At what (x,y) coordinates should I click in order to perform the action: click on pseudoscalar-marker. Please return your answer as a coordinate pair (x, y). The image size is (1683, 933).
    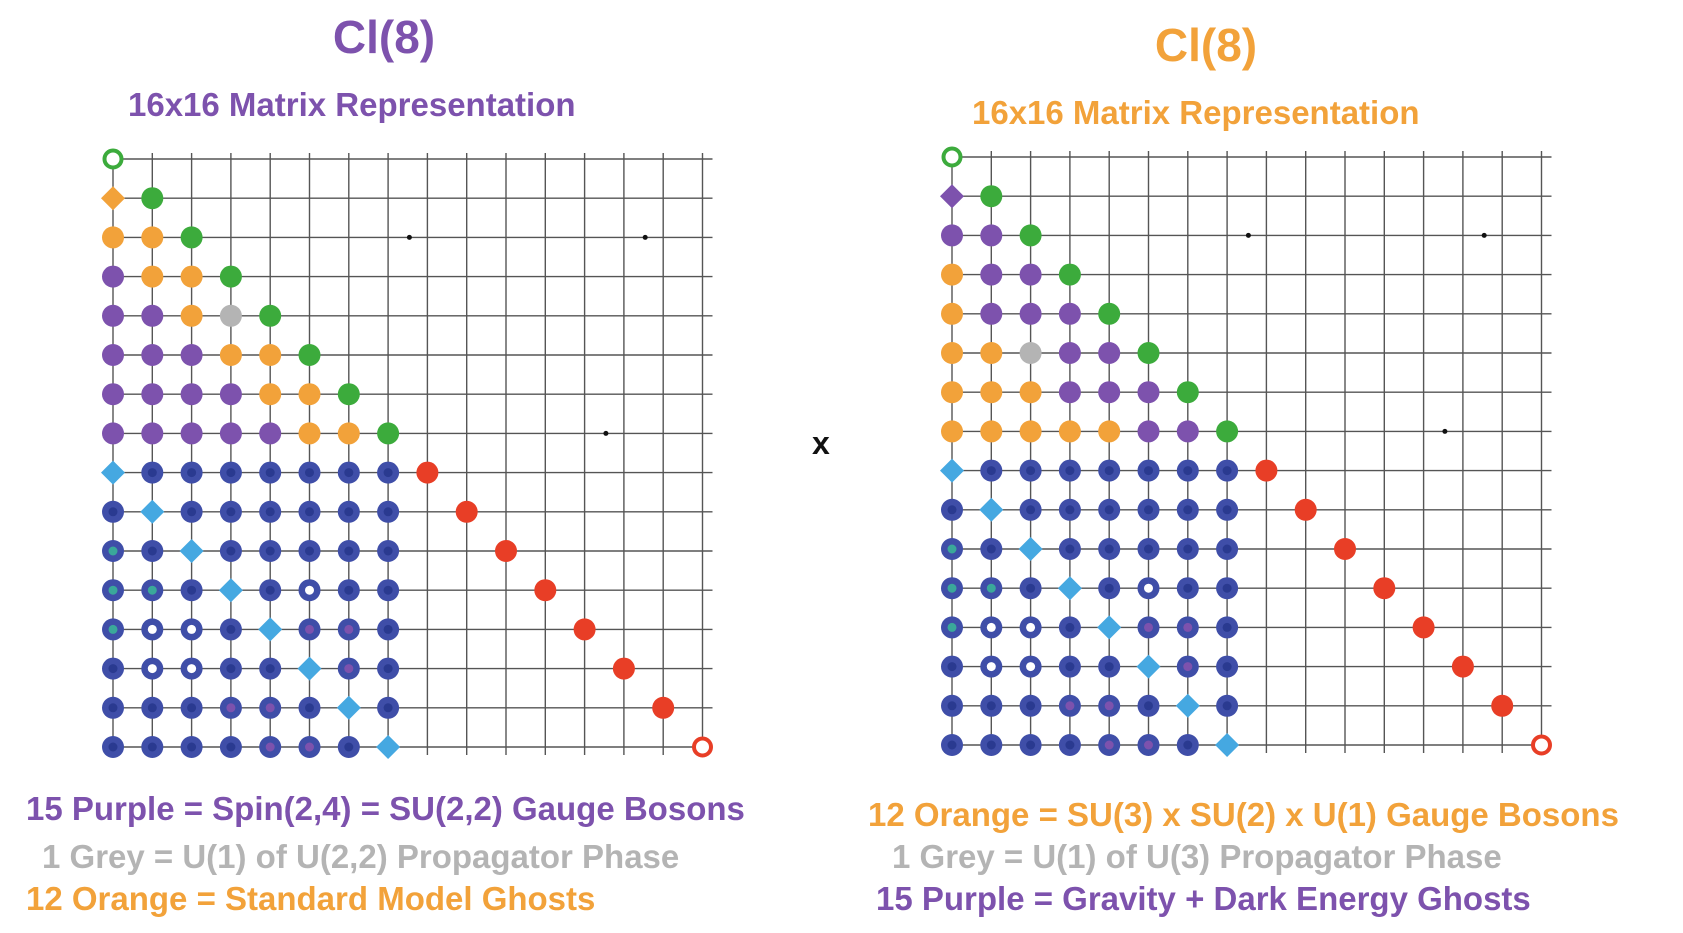
    Looking at the image, I should click on (1541, 745).